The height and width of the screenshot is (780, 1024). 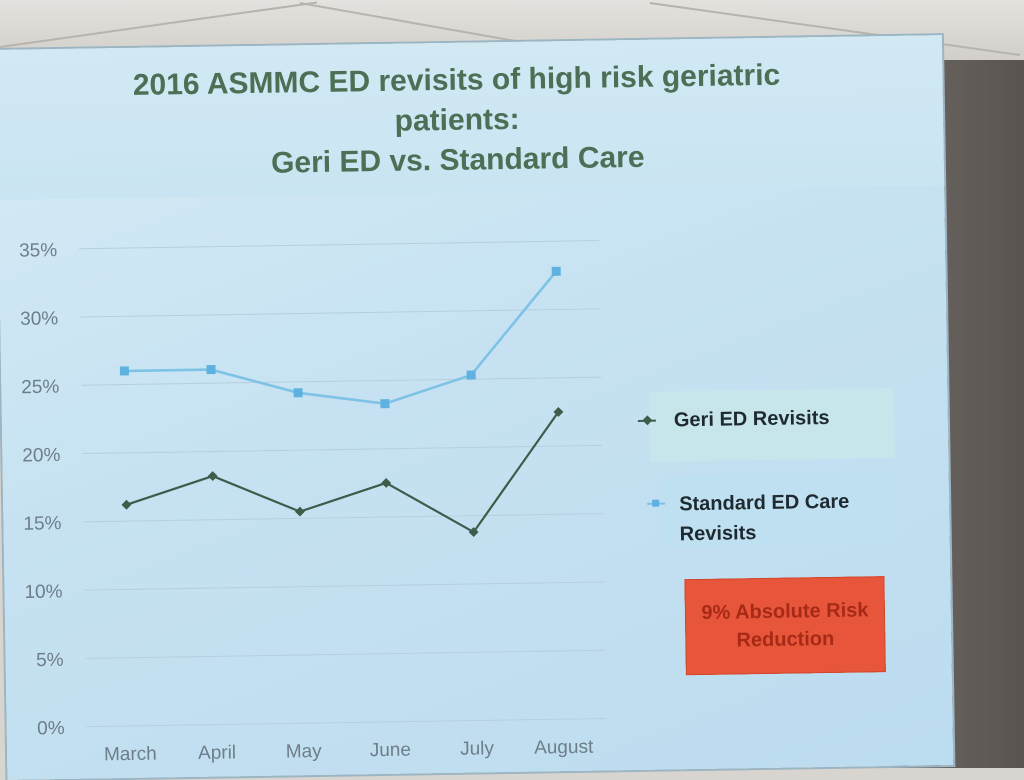 What do you see at coordinates (564, 748) in the screenshot?
I see `x-tick-label: August` at bounding box center [564, 748].